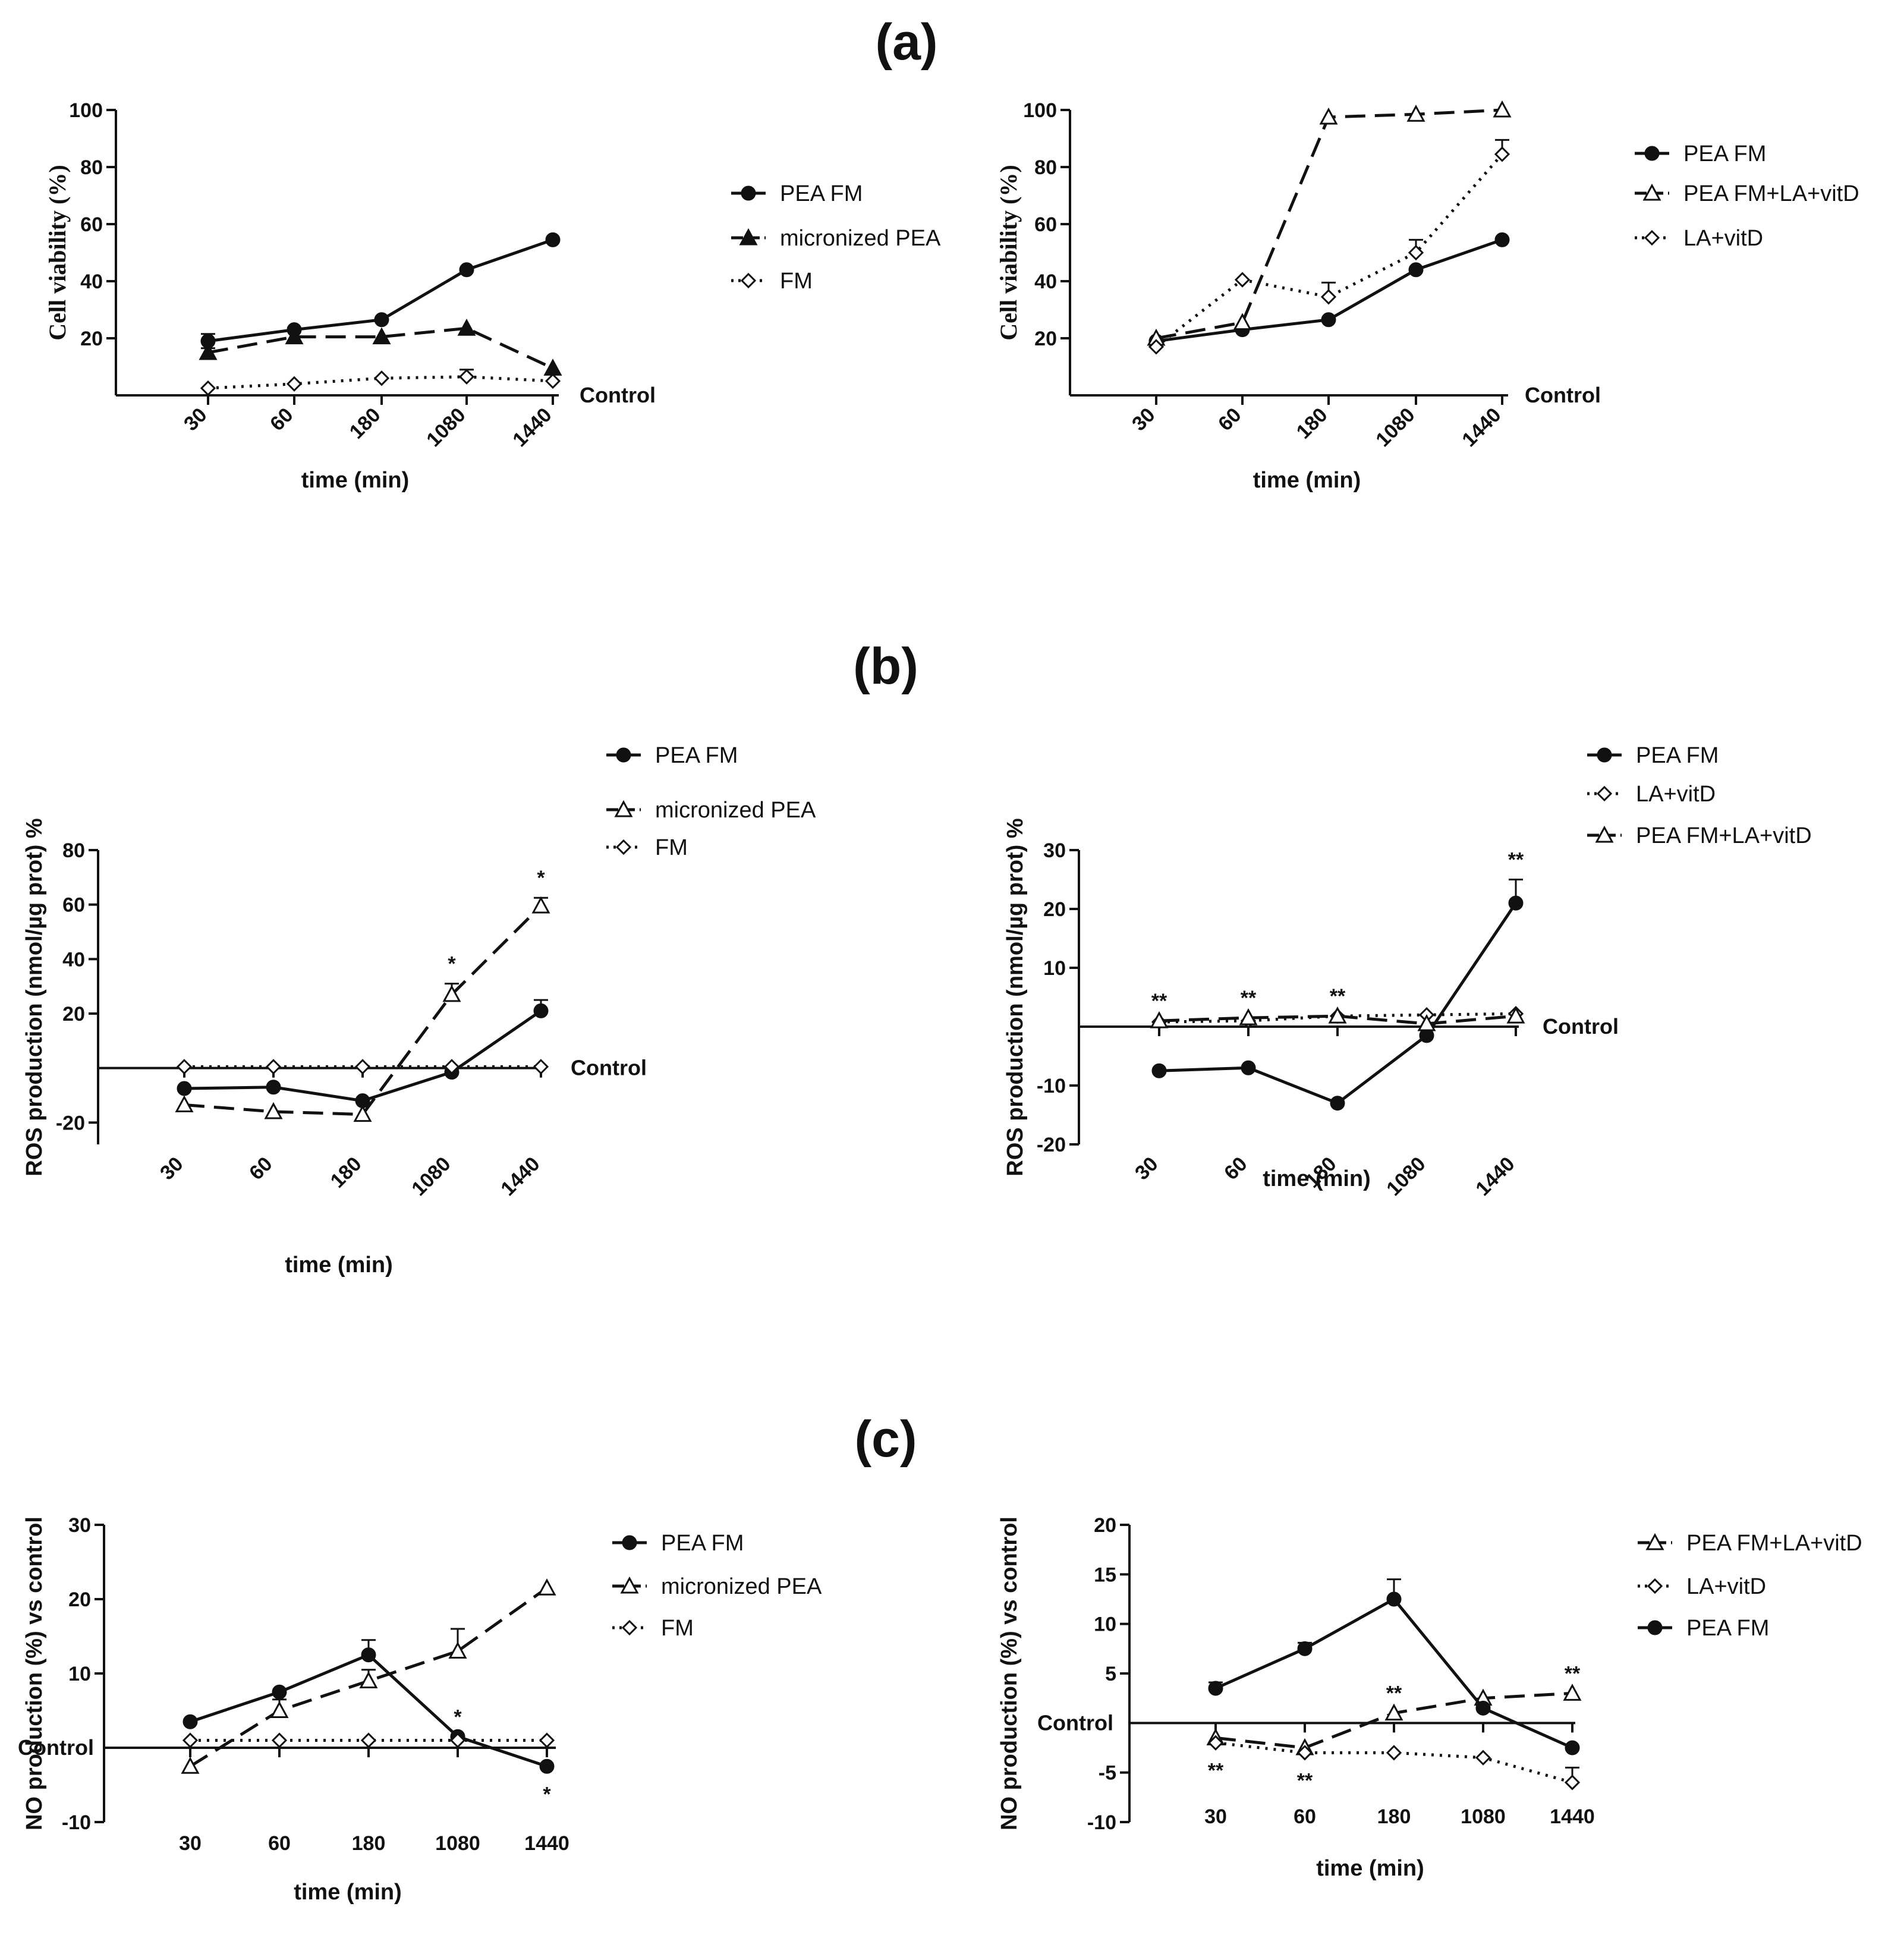  Describe the element at coordinates (1054, 850) in the screenshot. I see `y-tick-label: 30` at that location.